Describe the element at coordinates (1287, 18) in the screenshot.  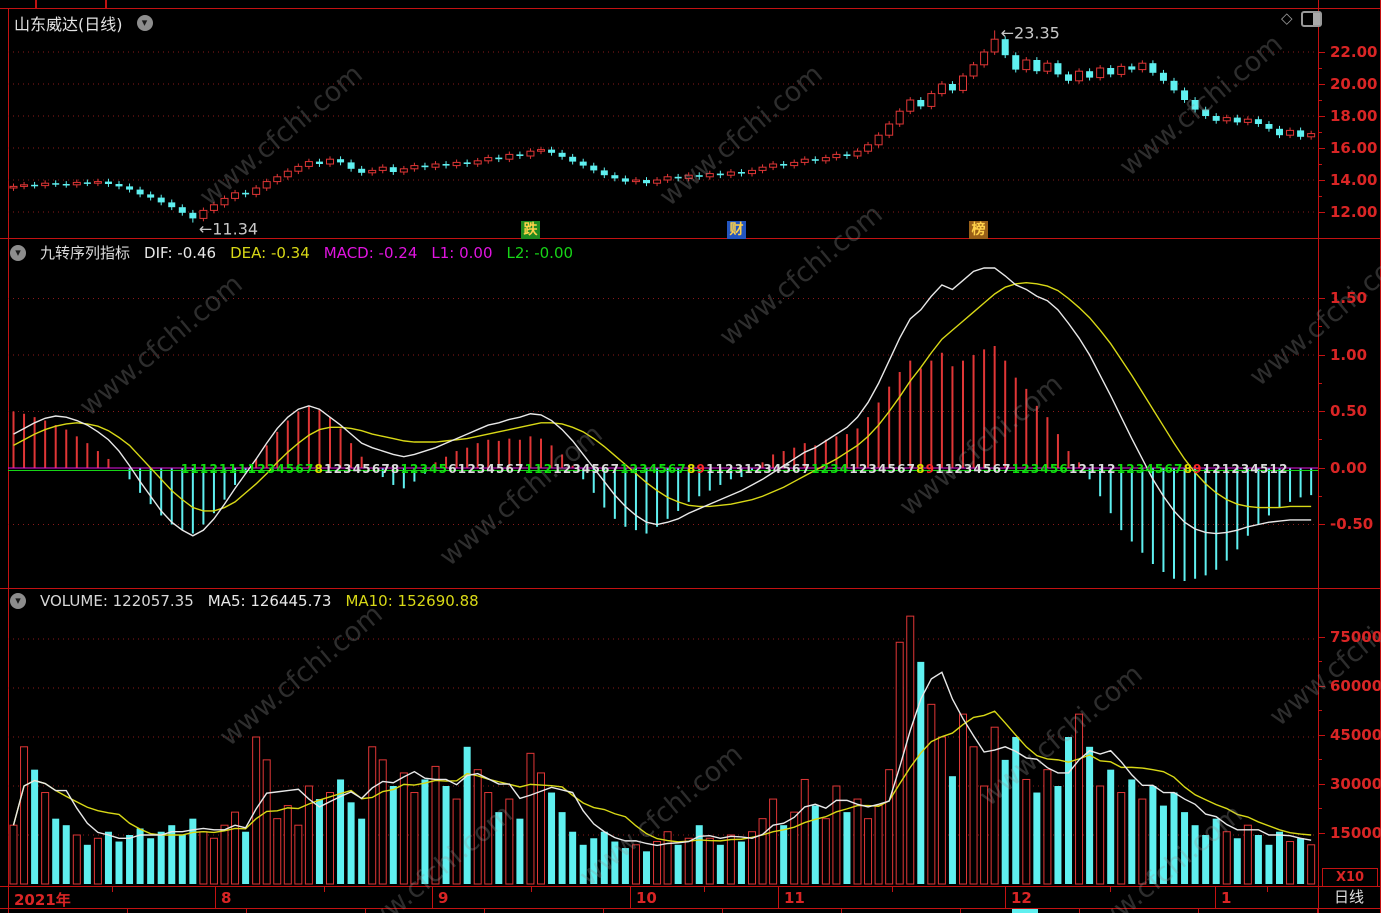
I see `diamond-icon: ◇` at that location.